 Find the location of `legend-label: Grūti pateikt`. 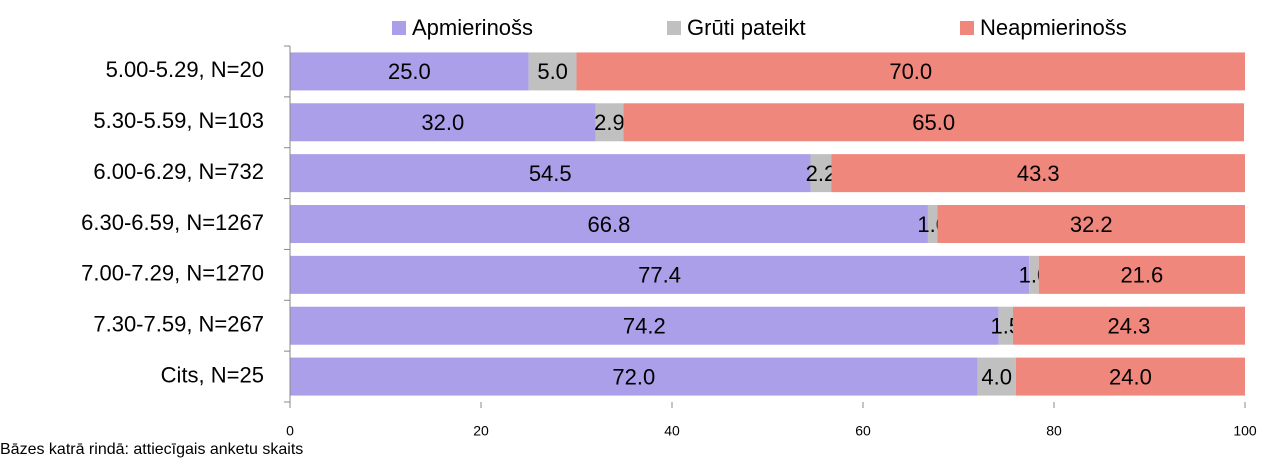

legend-label: Grūti pateikt is located at coordinates (746, 27).